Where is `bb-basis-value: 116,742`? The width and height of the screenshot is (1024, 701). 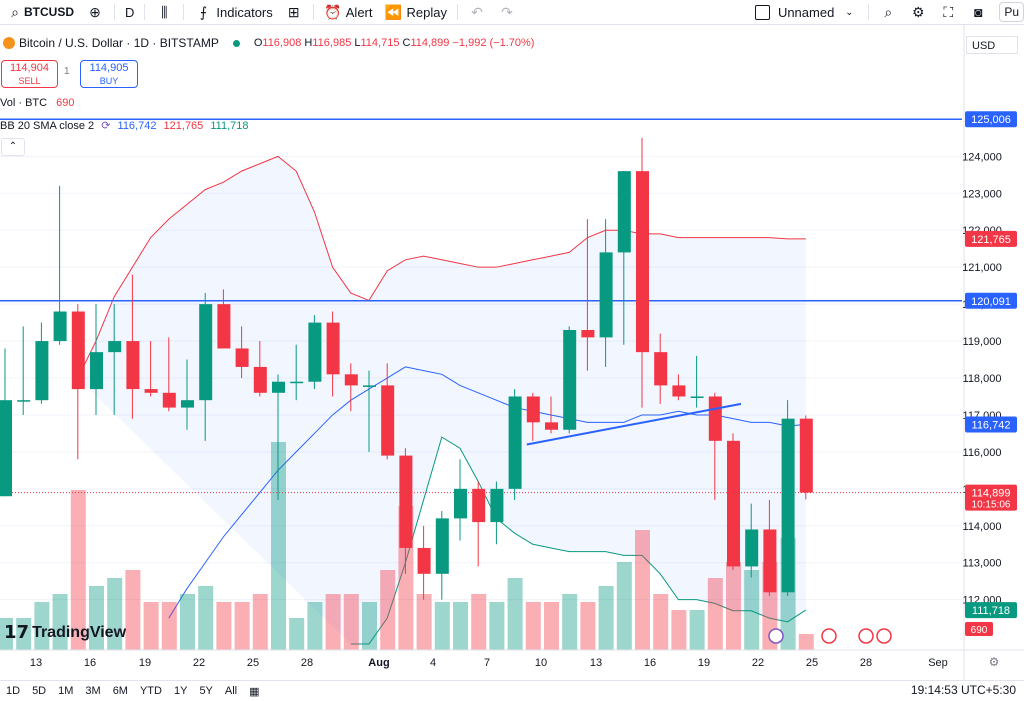
bb-basis-value: 116,742 is located at coordinates (137, 126).